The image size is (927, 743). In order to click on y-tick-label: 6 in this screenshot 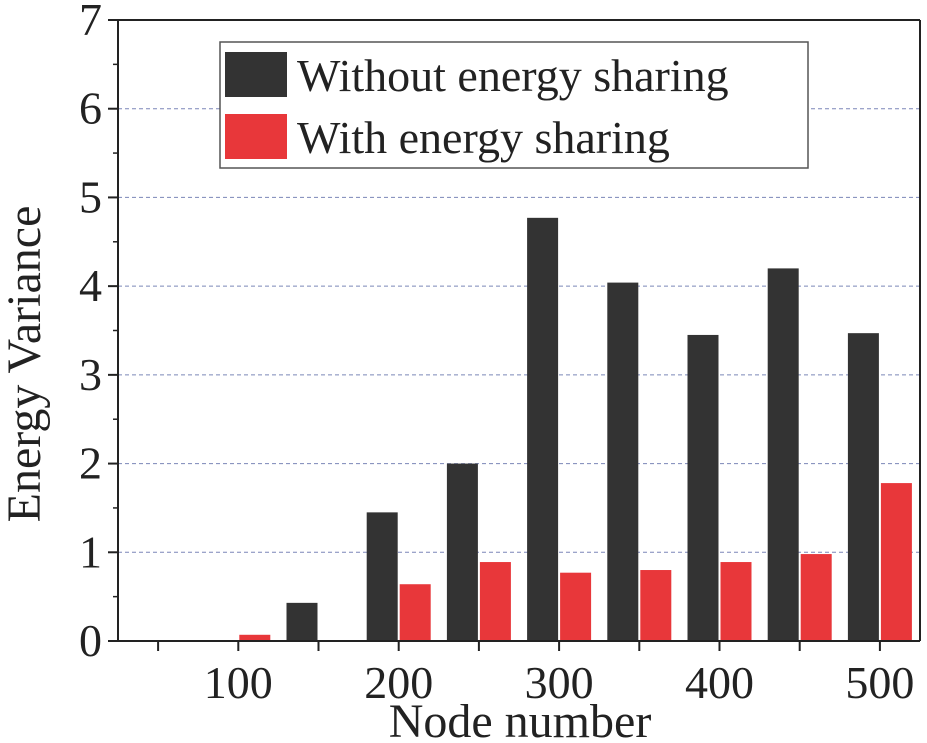, I will do `click(90, 108)`.